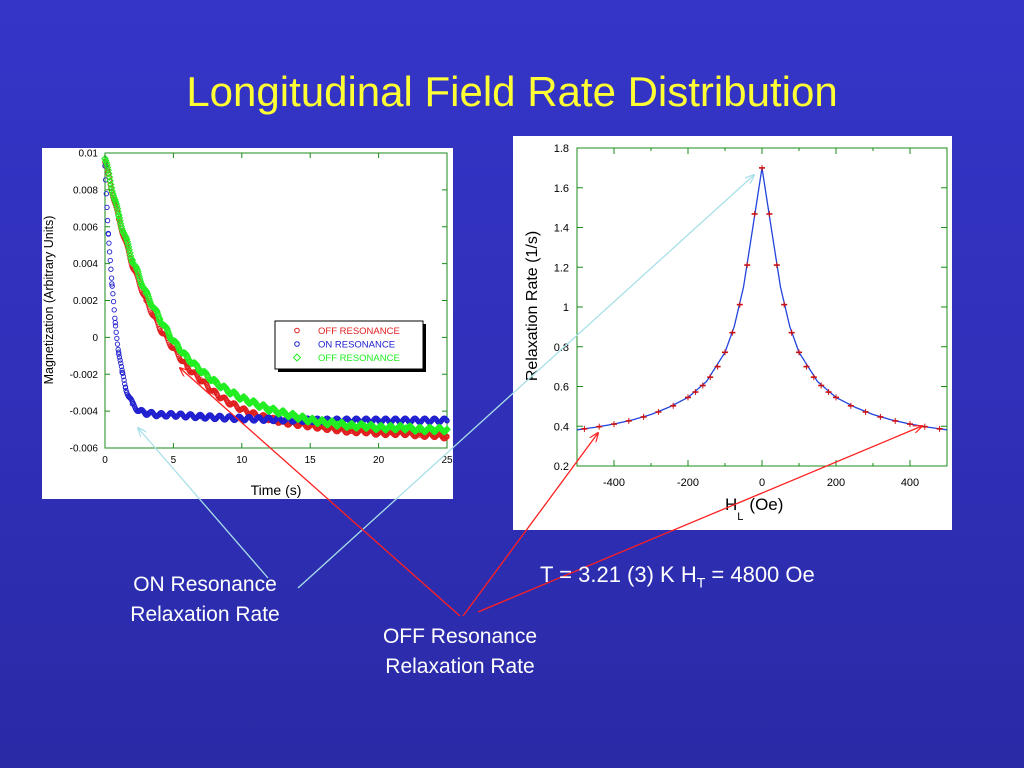 The width and height of the screenshot is (1024, 768). Describe the element at coordinates (701, 582) in the screenshot. I see `param-text-subscript: T` at that location.